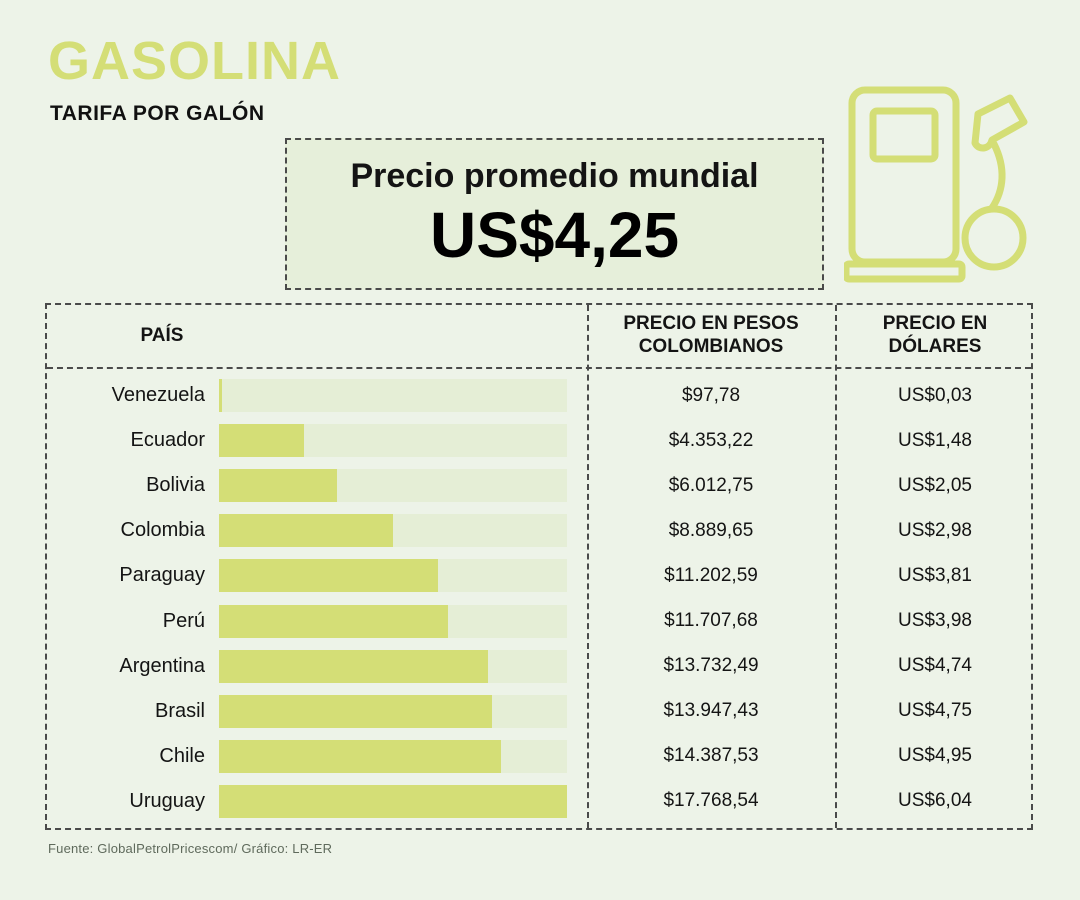  Describe the element at coordinates (935, 575) in the screenshot. I see `dollars-value: US$3,81` at that location.